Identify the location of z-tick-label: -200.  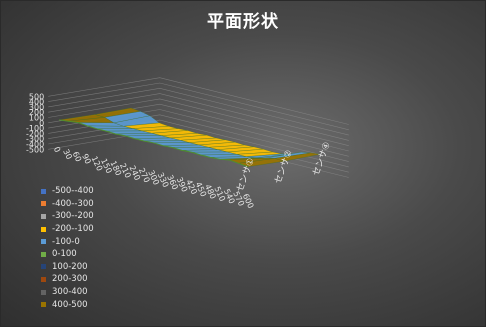
(35, 133).